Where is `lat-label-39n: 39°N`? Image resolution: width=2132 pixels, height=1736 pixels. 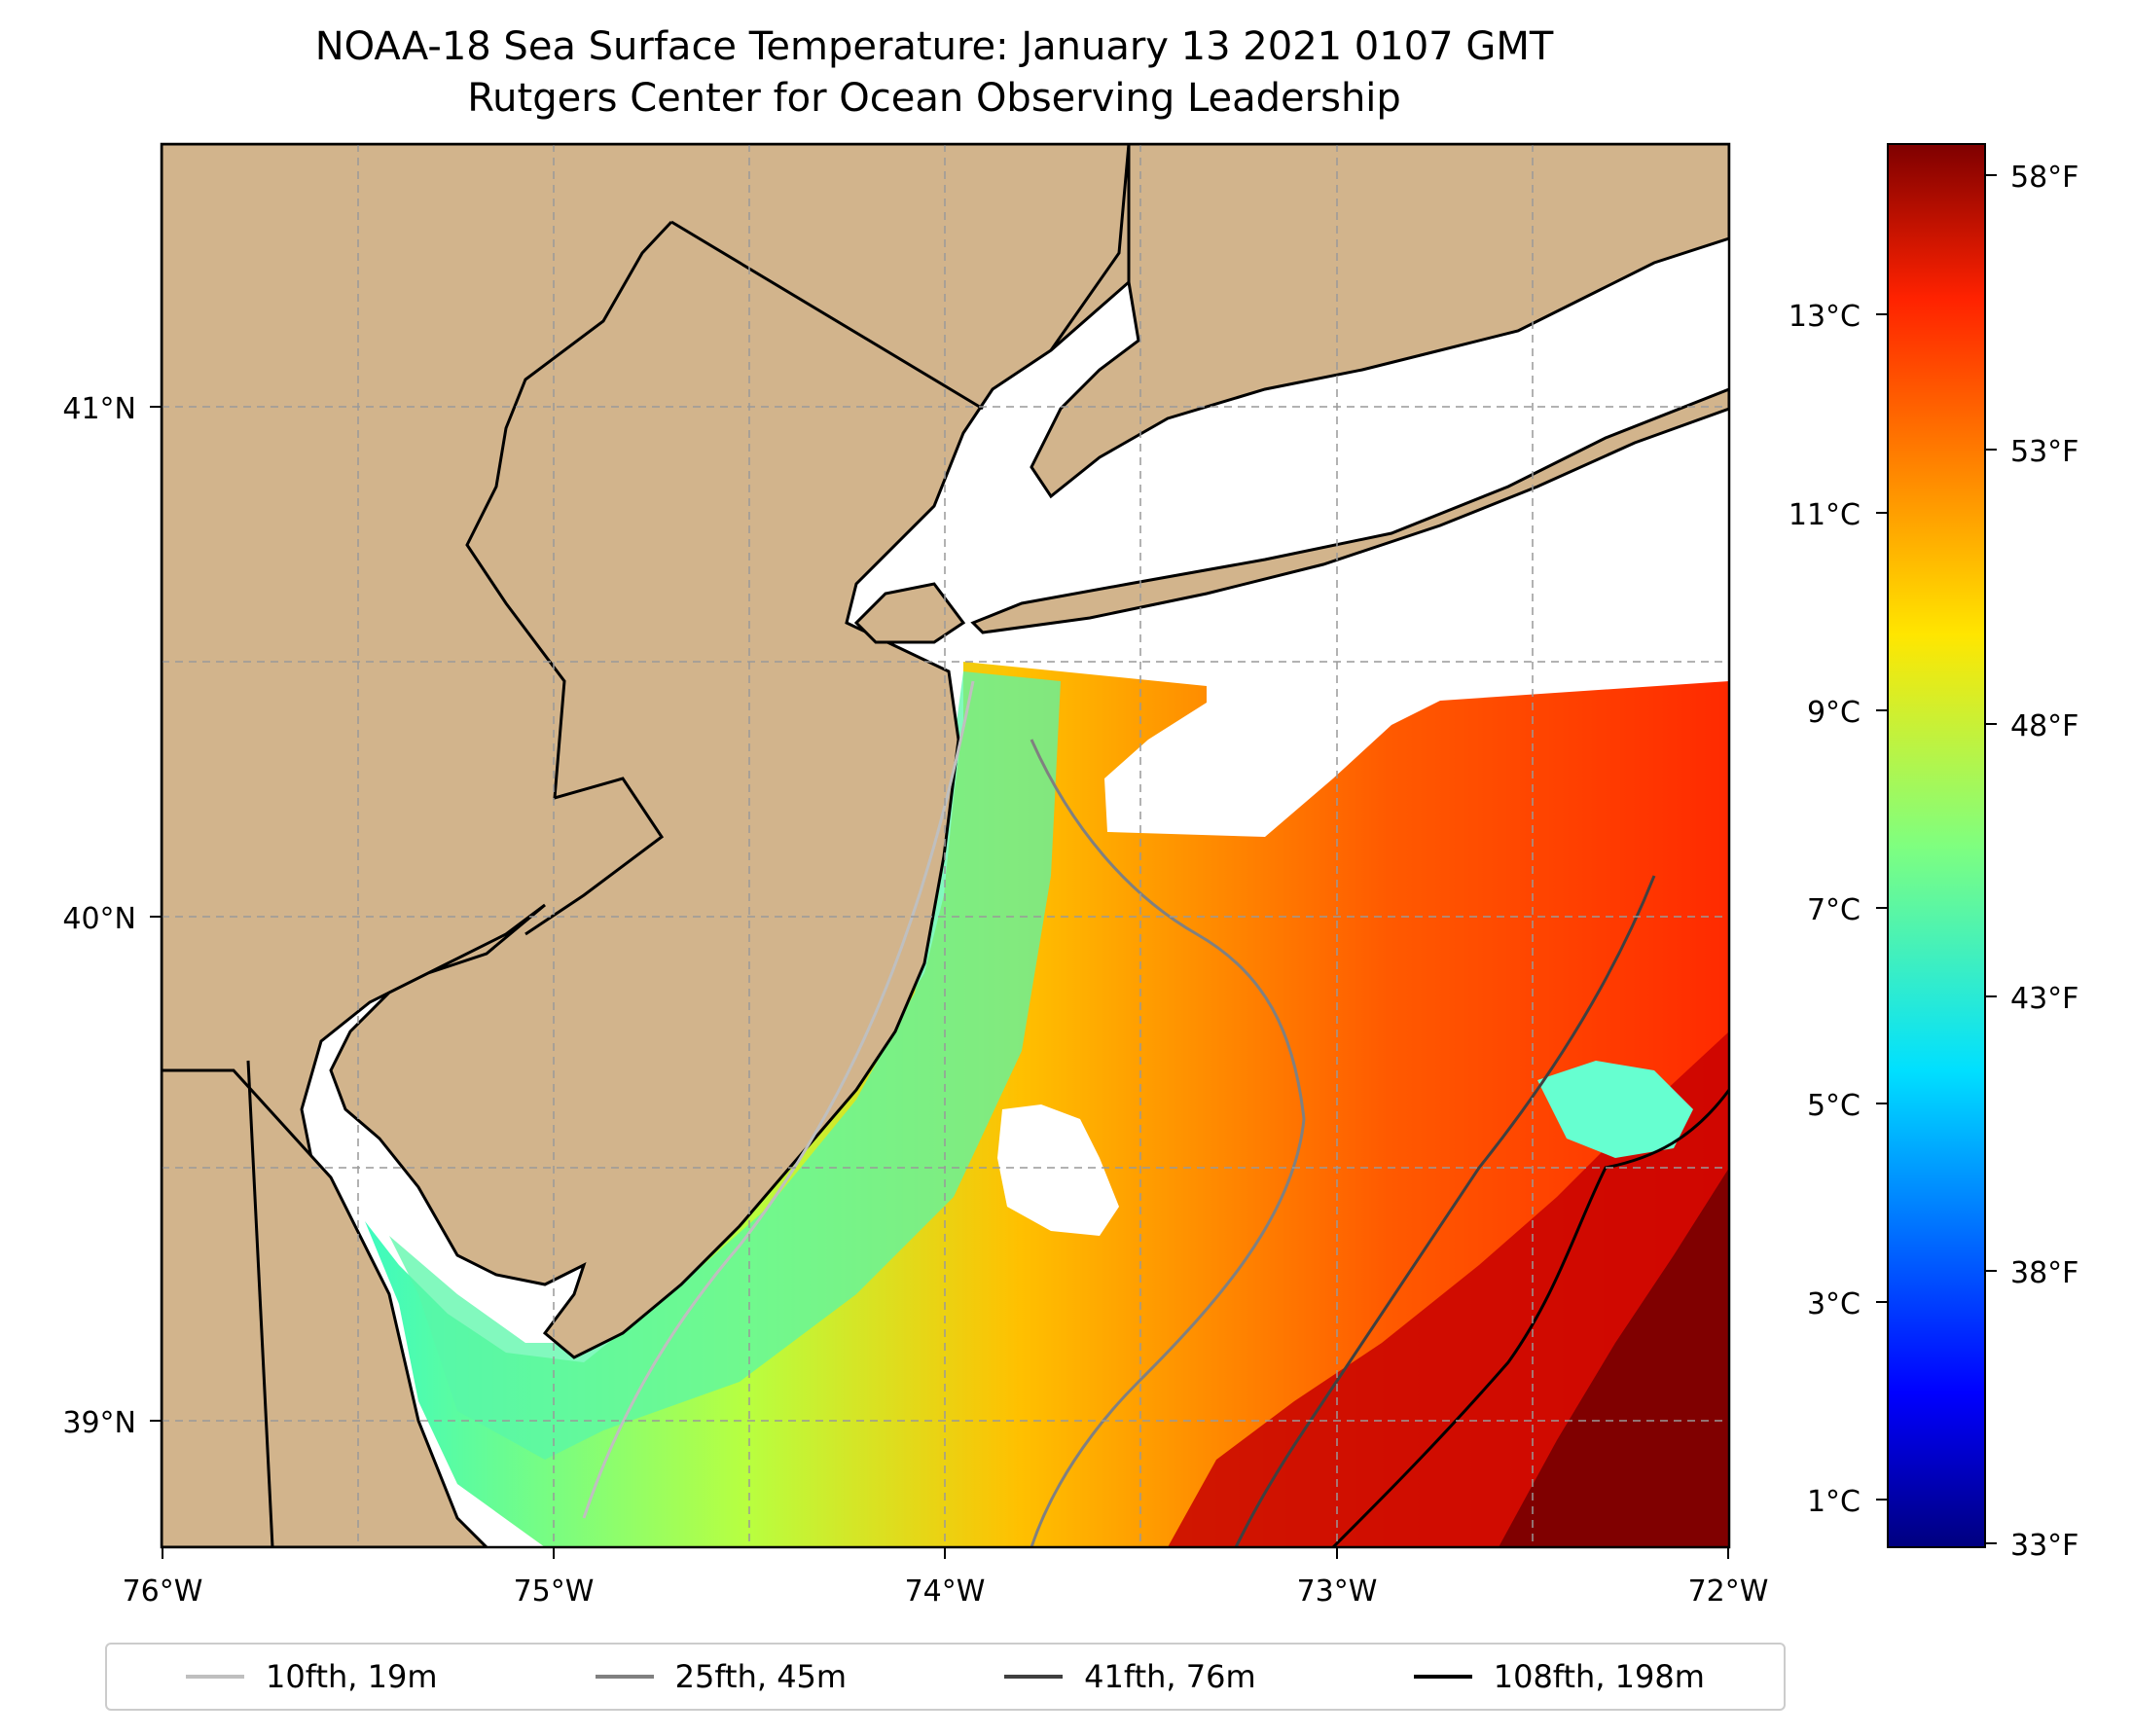
lat-label-39n: 39°N is located at coordinates (99, 1423).